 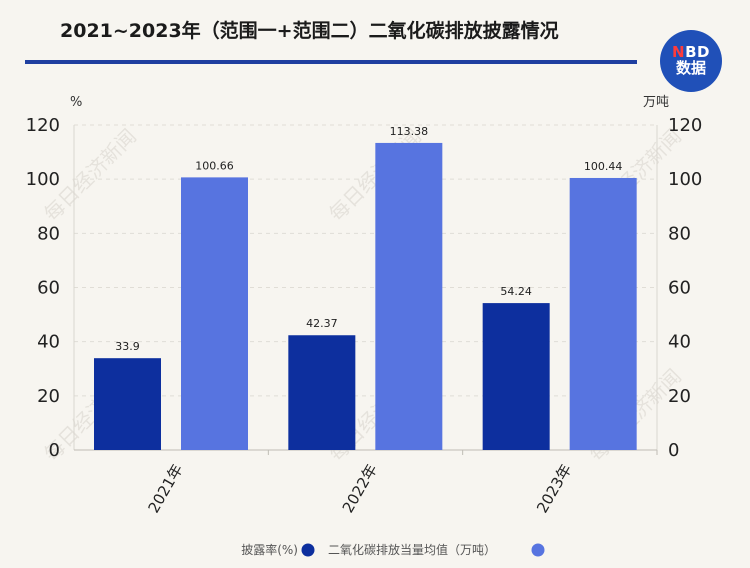 What do you see at coordinates (214, 165) in the screenshot?
I see `data-label: 100.66` at bounding box center [214, 165].